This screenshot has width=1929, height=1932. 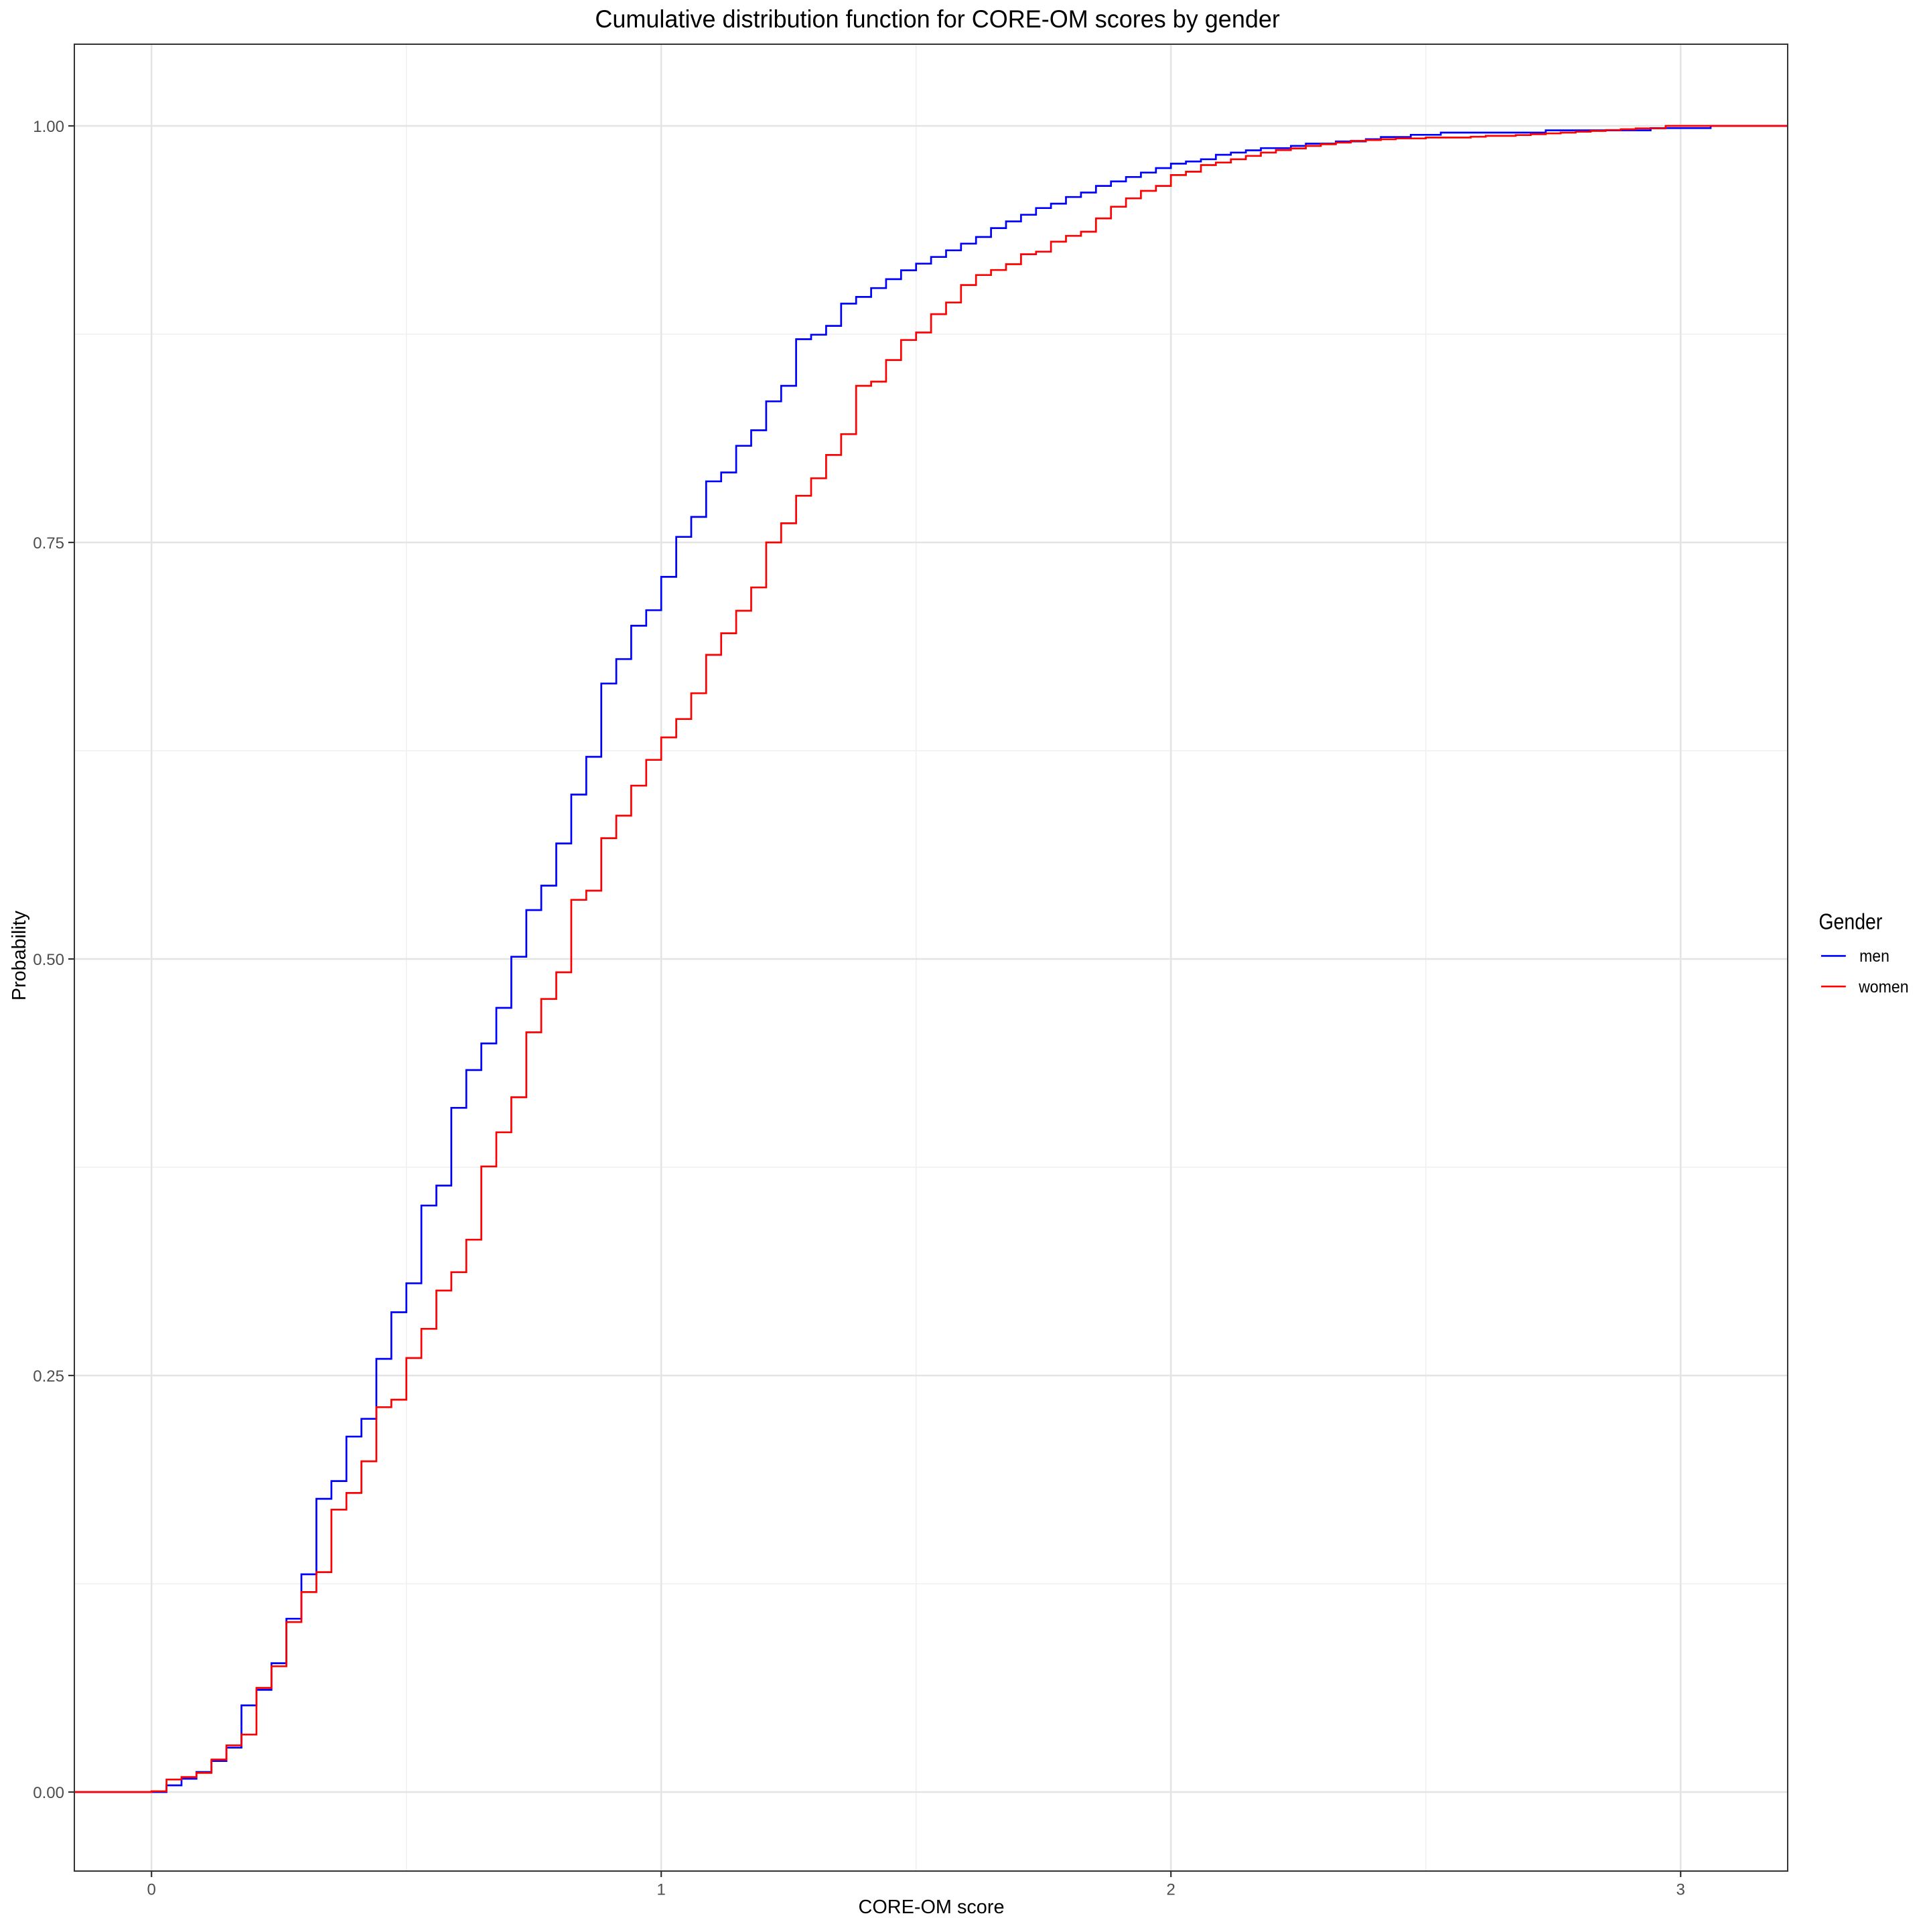 What do you see at coordinates (1883, 987) in the screenshot?
I see `svg-text: women` at bounding box center [1883, 987].